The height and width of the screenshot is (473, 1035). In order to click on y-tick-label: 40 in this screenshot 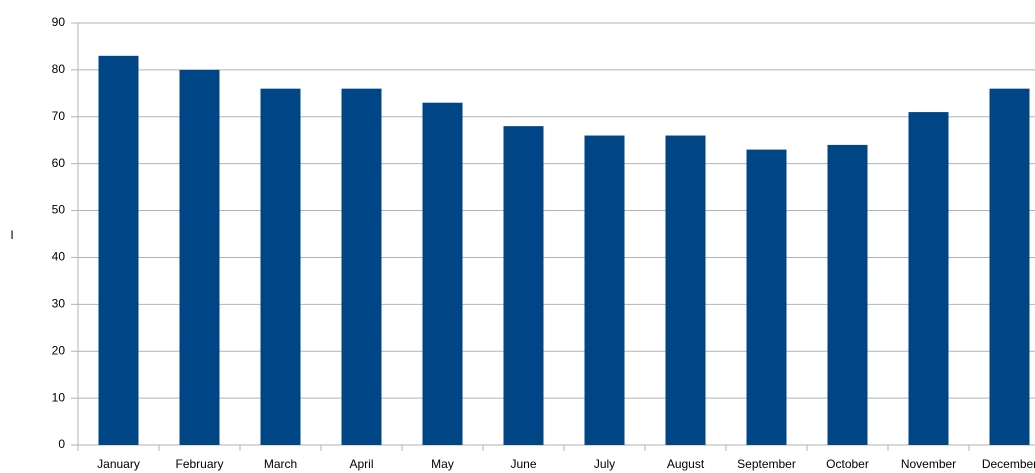, I will do `click(59, 257)`.